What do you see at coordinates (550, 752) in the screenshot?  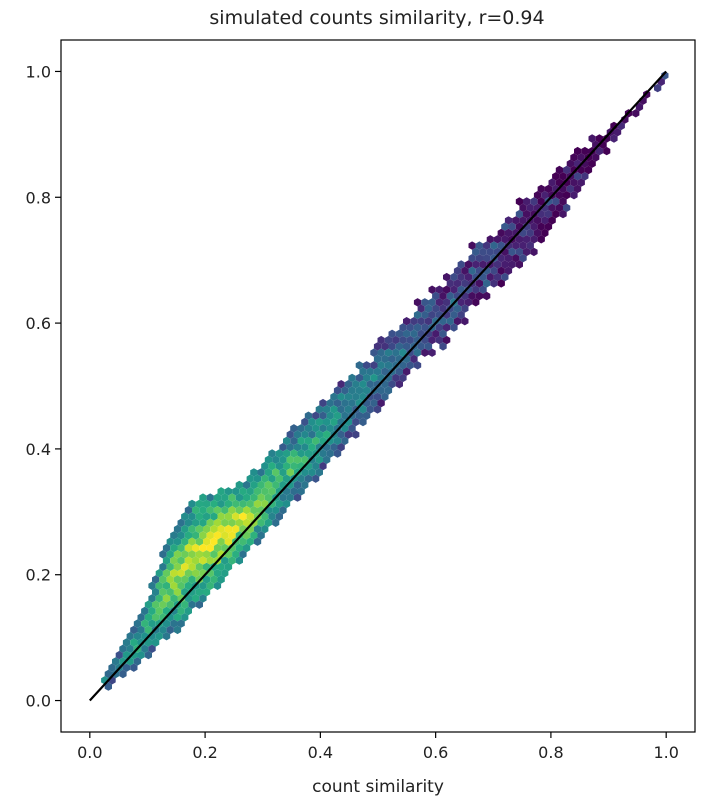 I see `x-tick-label: 0.8` at bounding box center [550, 752].